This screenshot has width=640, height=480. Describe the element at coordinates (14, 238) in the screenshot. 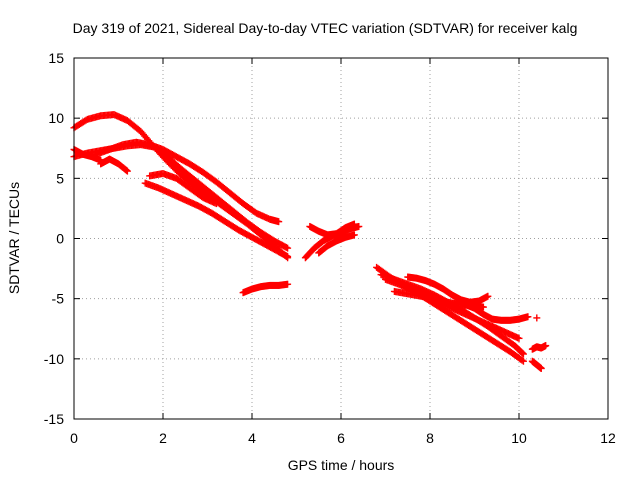

I see `y-axis-label: SDTVAR / TECUs` at that location.